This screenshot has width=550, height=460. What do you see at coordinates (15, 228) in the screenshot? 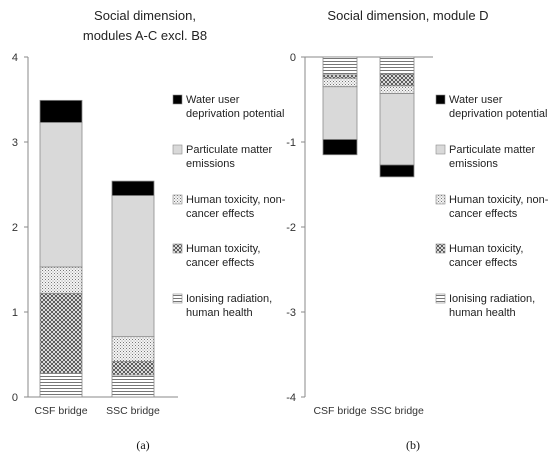
I see `y-tick-label: 2` at bounding box center [15, 228].